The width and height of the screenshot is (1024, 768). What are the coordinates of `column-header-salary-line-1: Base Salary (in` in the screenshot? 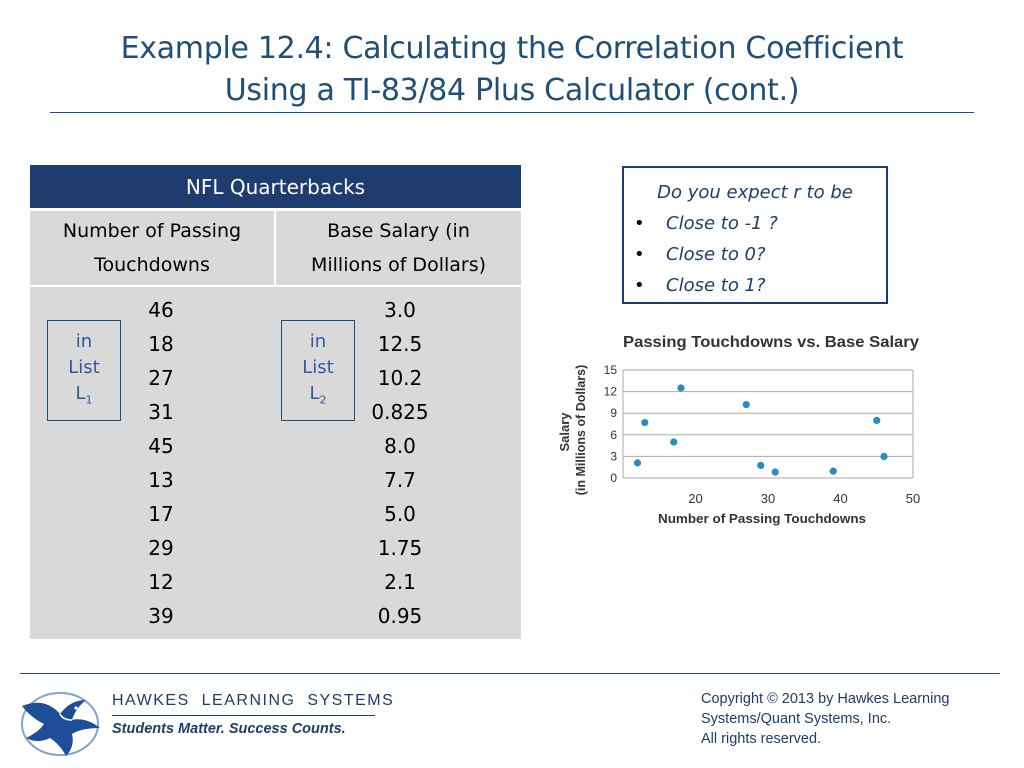 It's located at (398, 231).